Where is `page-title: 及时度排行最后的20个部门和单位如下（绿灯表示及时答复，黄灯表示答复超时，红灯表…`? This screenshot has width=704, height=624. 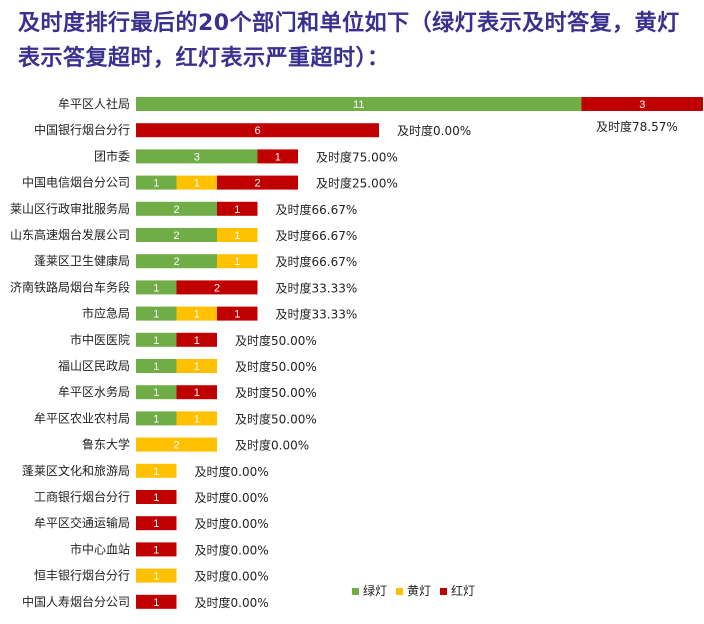
page-title: 及时度排行最后的20个部门和单位如下（绿灯表示及时答复，黄灯表示答复超时，红灯表… is located at coordinates (349, 41).